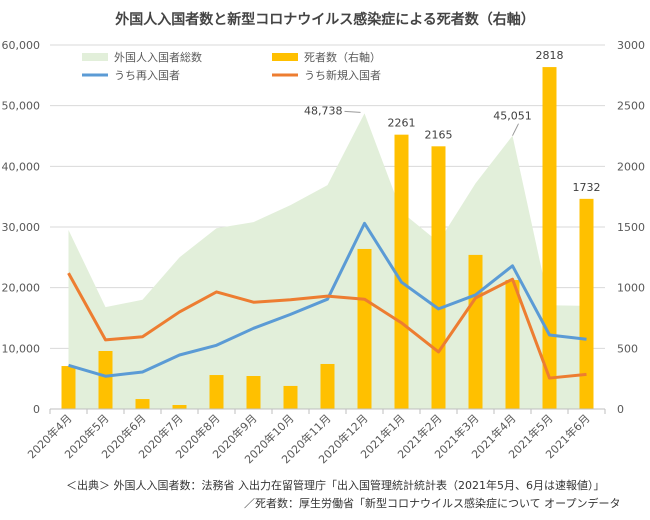 This screenshot has width=650, height=520. I want to click on legend-label: うち再入国者, so click(147, 75).